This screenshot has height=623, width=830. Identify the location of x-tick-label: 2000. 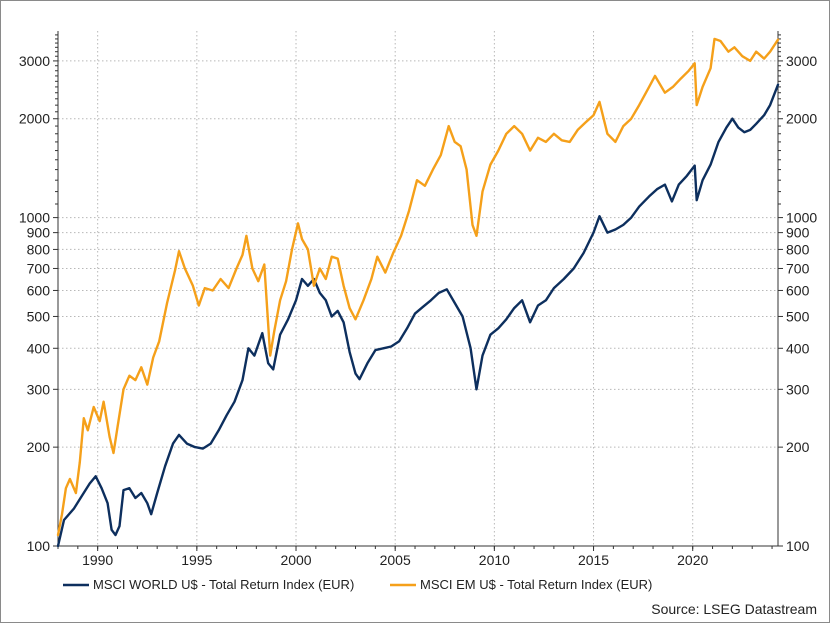
(295, 560).